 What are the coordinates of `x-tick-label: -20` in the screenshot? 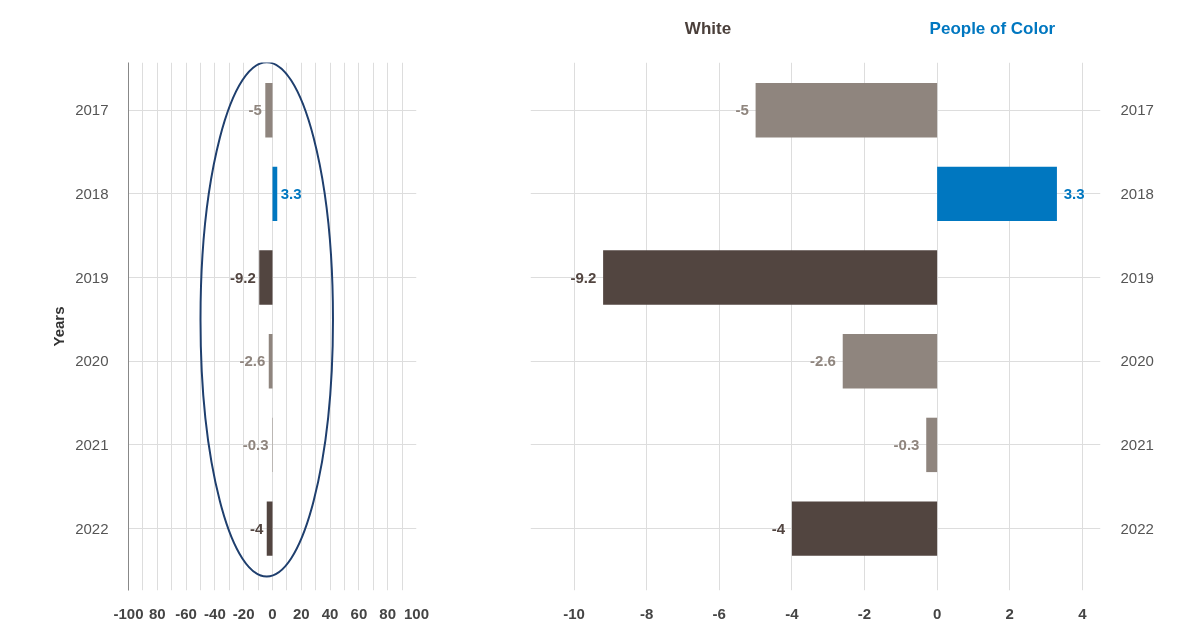 It's located at (243, 613).